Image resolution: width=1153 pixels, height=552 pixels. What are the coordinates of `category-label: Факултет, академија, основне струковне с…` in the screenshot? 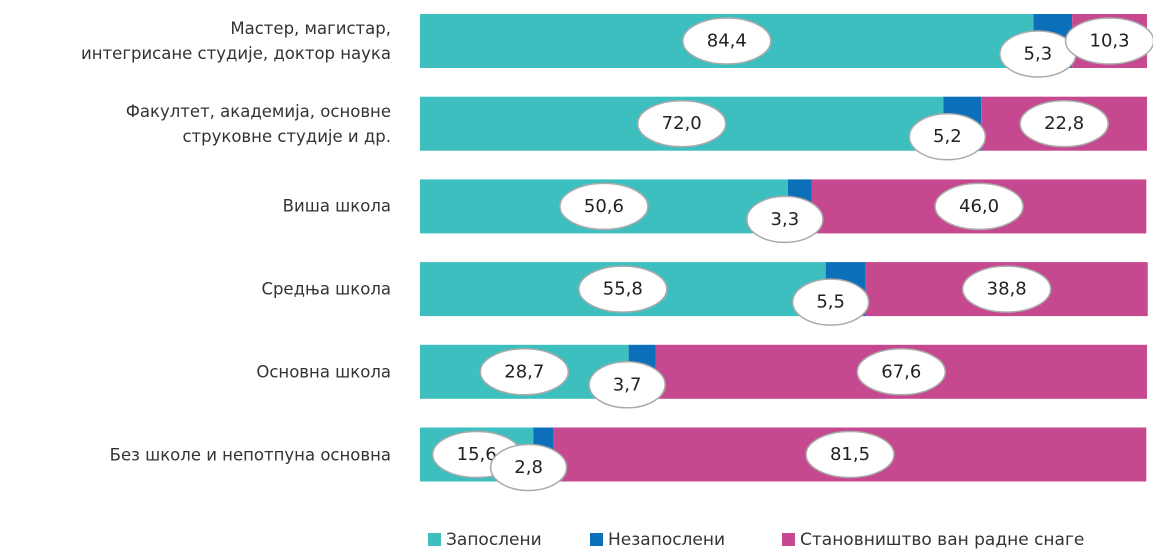 It's located at (258, 123).